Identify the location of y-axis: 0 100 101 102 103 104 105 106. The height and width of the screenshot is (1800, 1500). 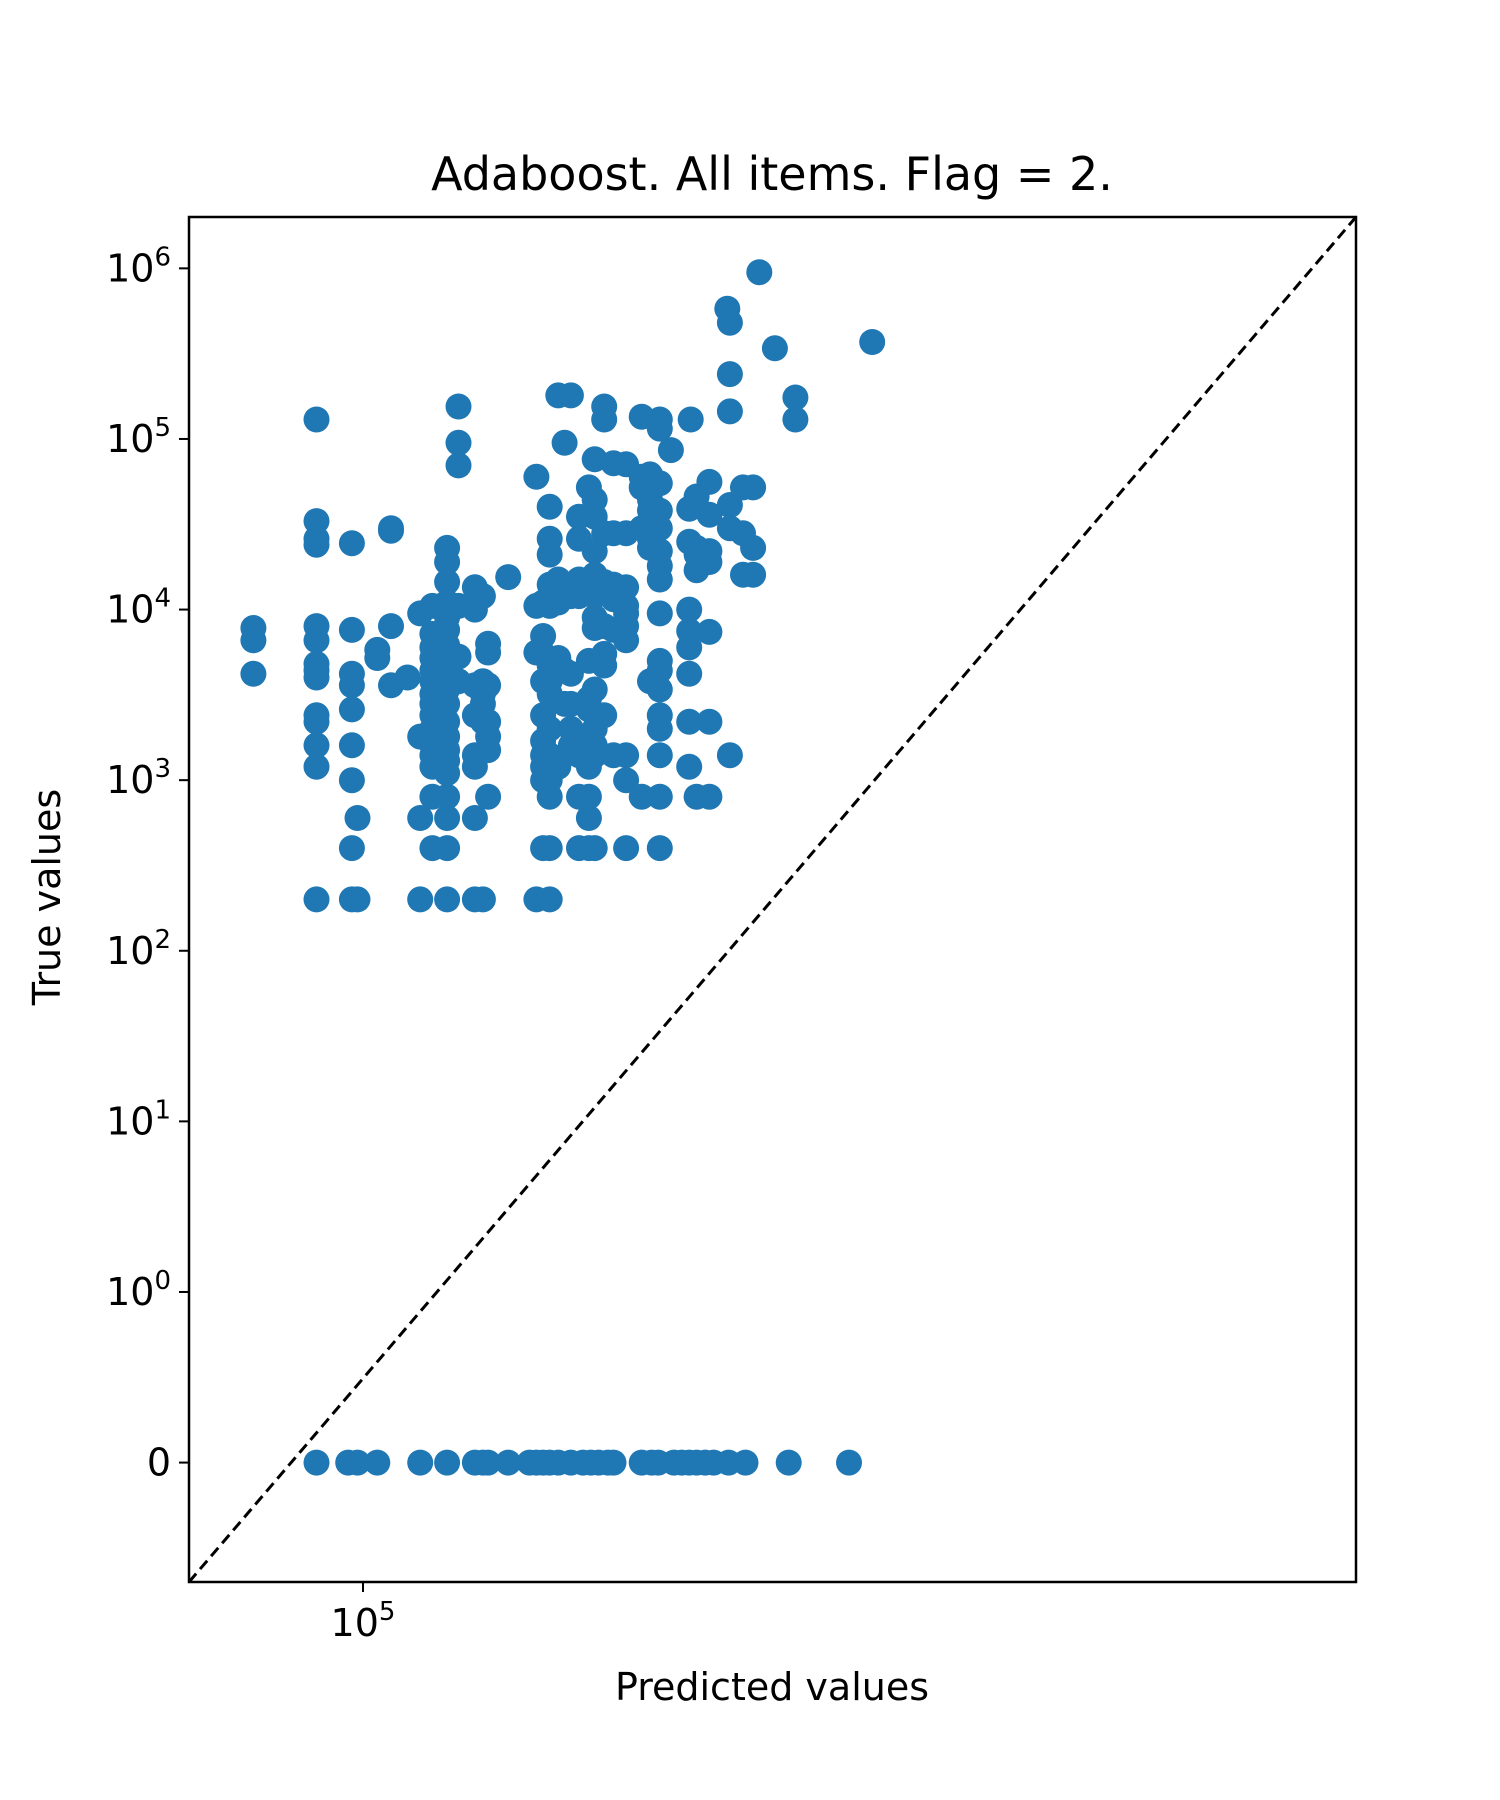
(147, 863).